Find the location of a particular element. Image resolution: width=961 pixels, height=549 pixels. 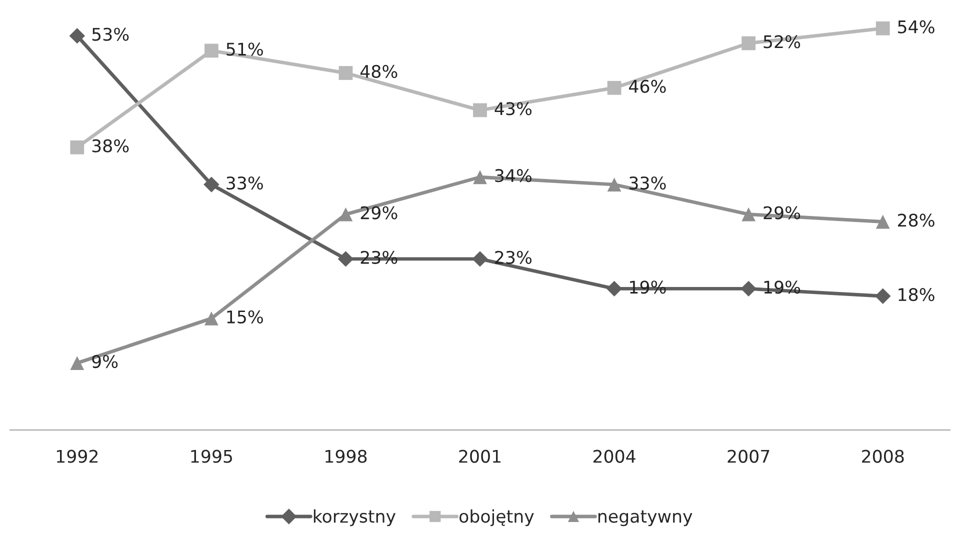

data-label: 28% is located at coordinates (916, 220).